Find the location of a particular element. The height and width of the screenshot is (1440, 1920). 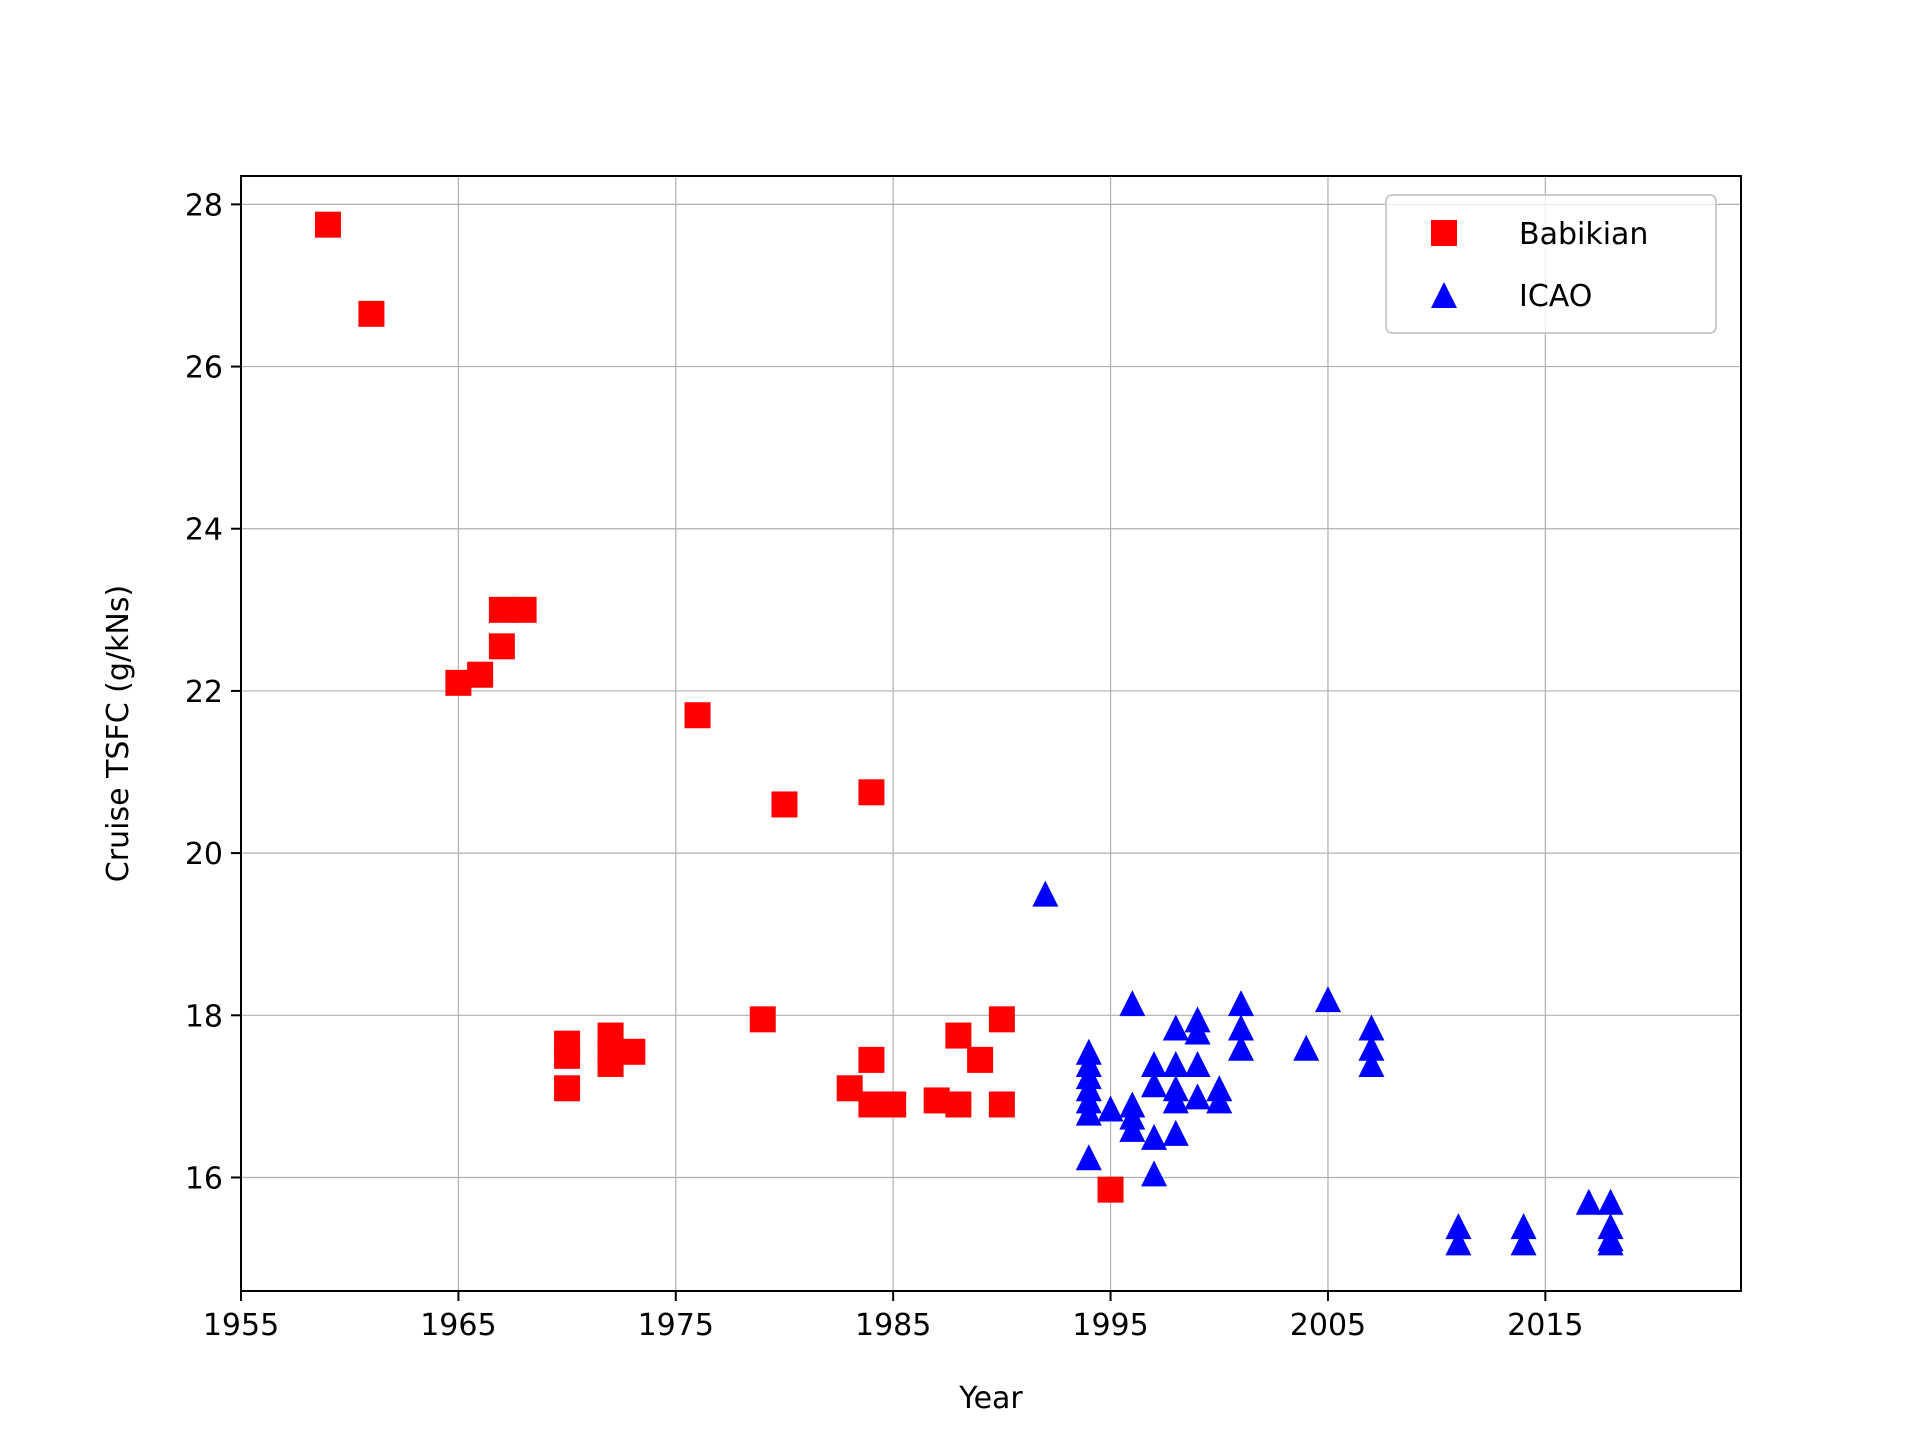

legend-box is located at coordinates (1551, 264).